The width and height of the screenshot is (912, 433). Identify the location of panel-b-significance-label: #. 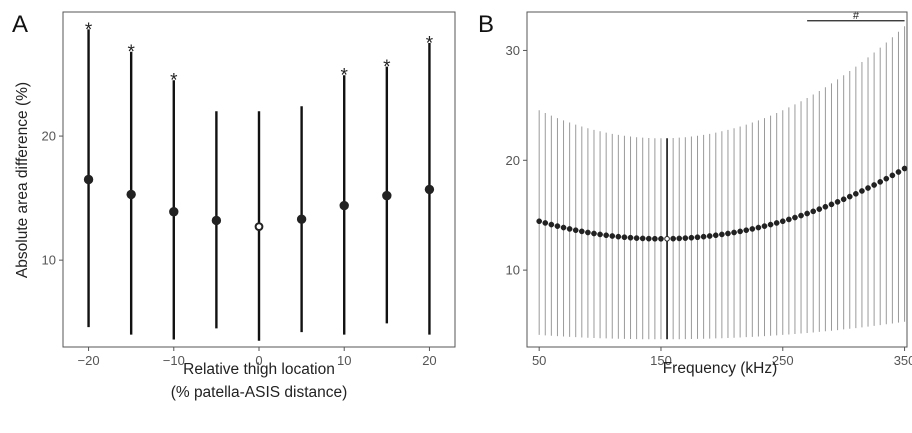
(856, 16).